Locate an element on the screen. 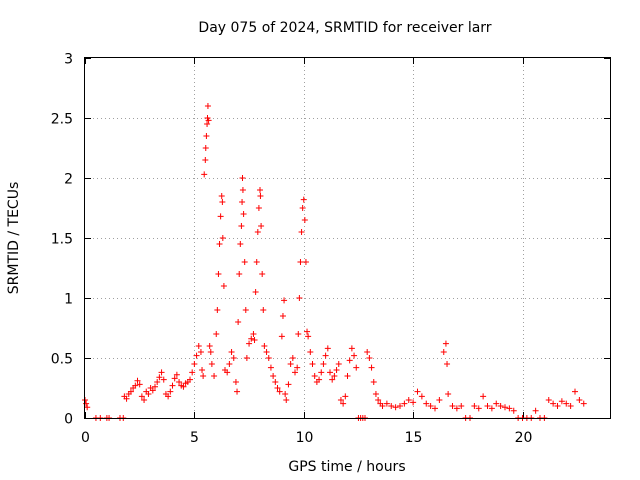  y-axis-label: SRMTID / TECUs is located at coordinates (14, 238).